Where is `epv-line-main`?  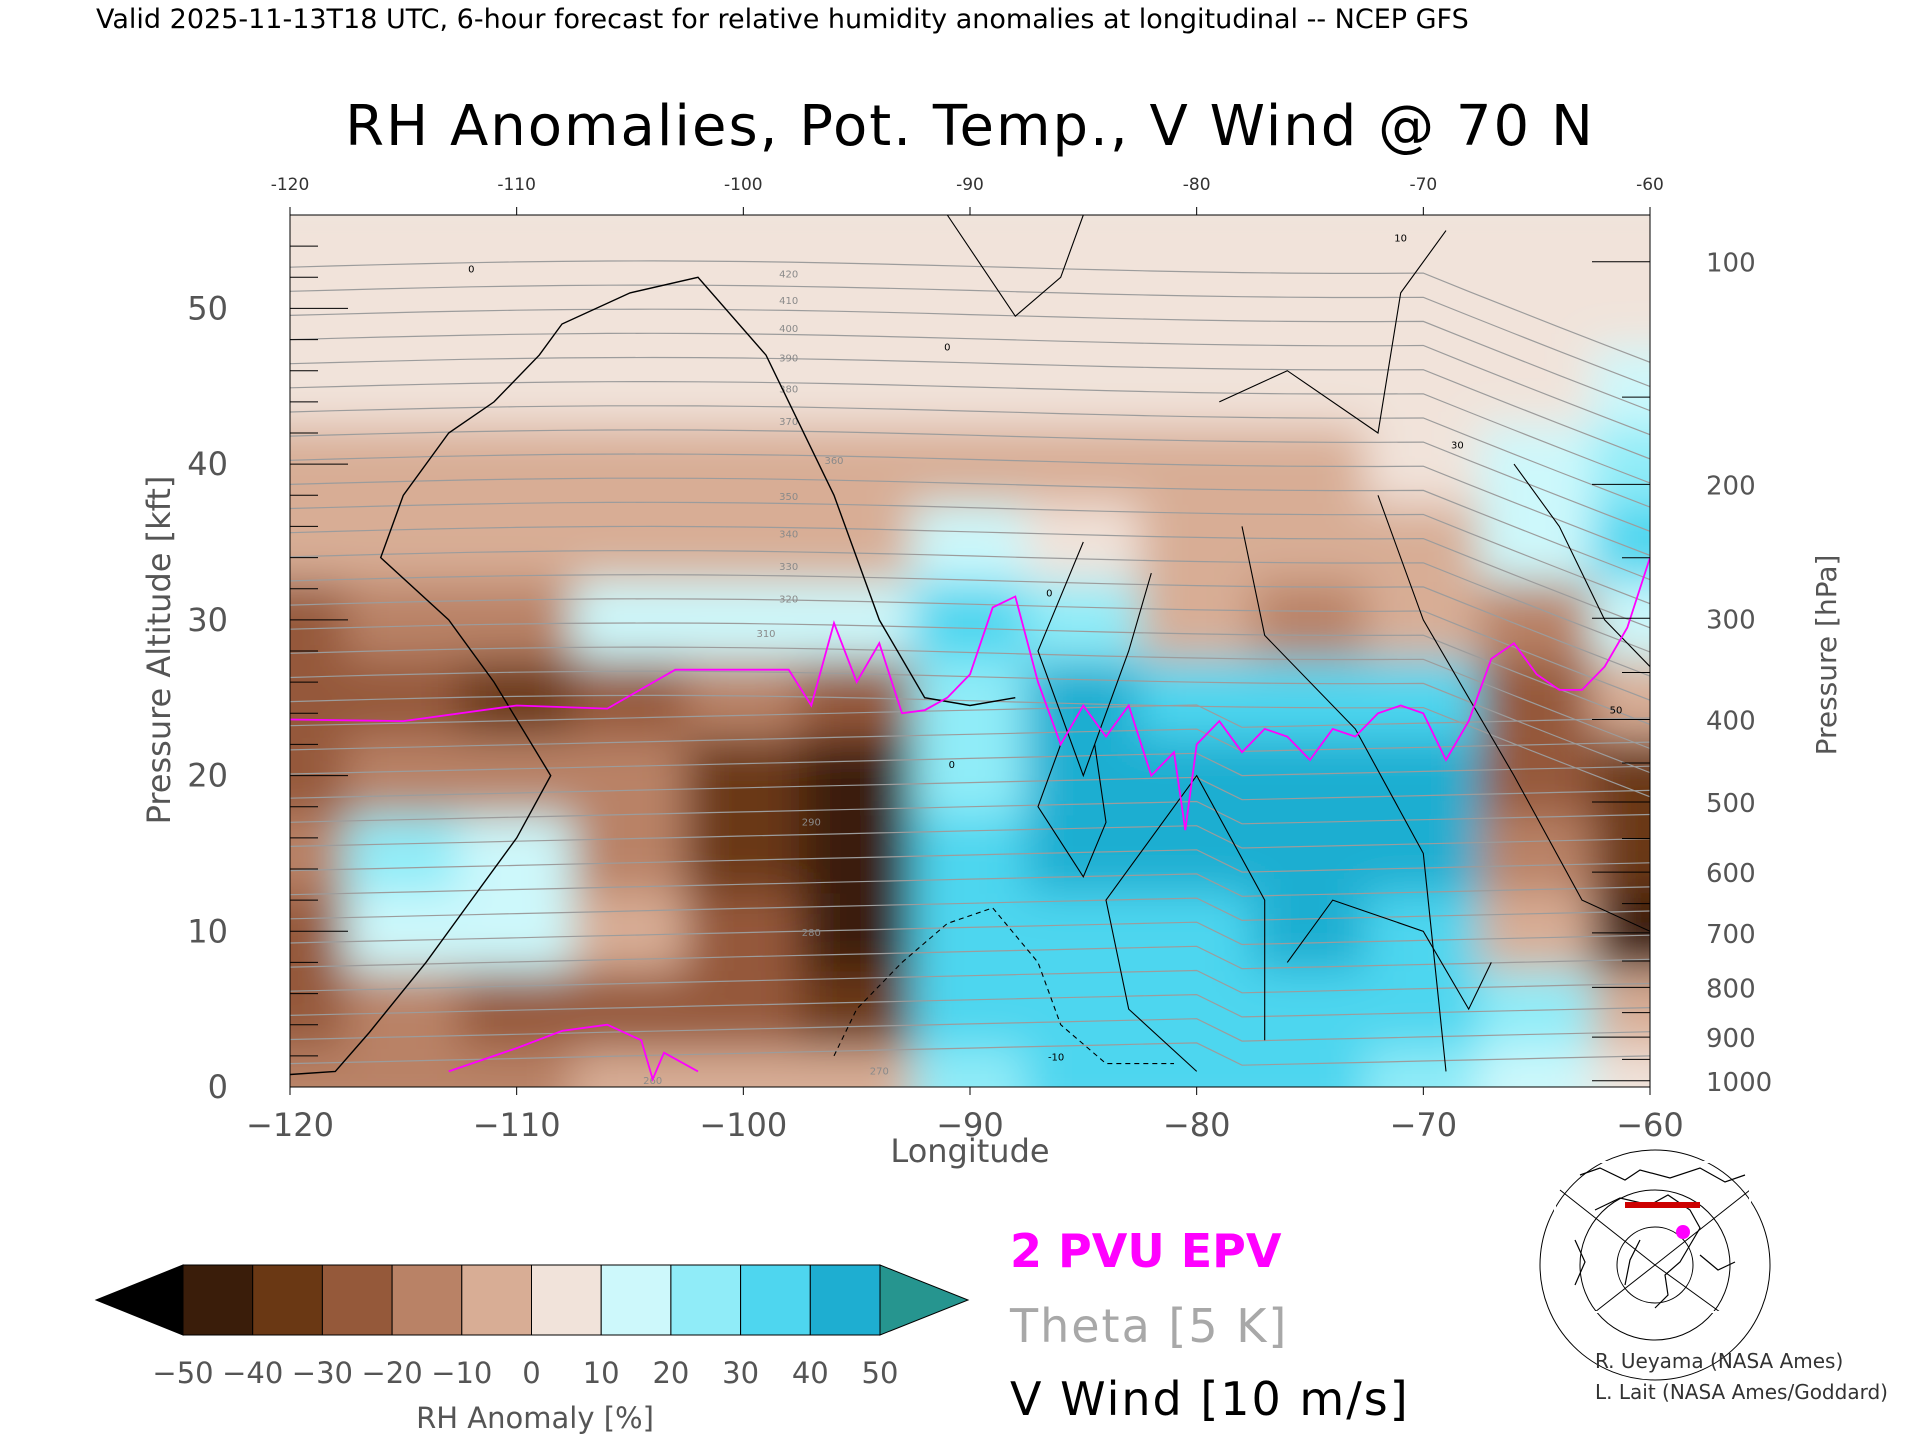
epv-line-main is located at coordinates (970, 694).